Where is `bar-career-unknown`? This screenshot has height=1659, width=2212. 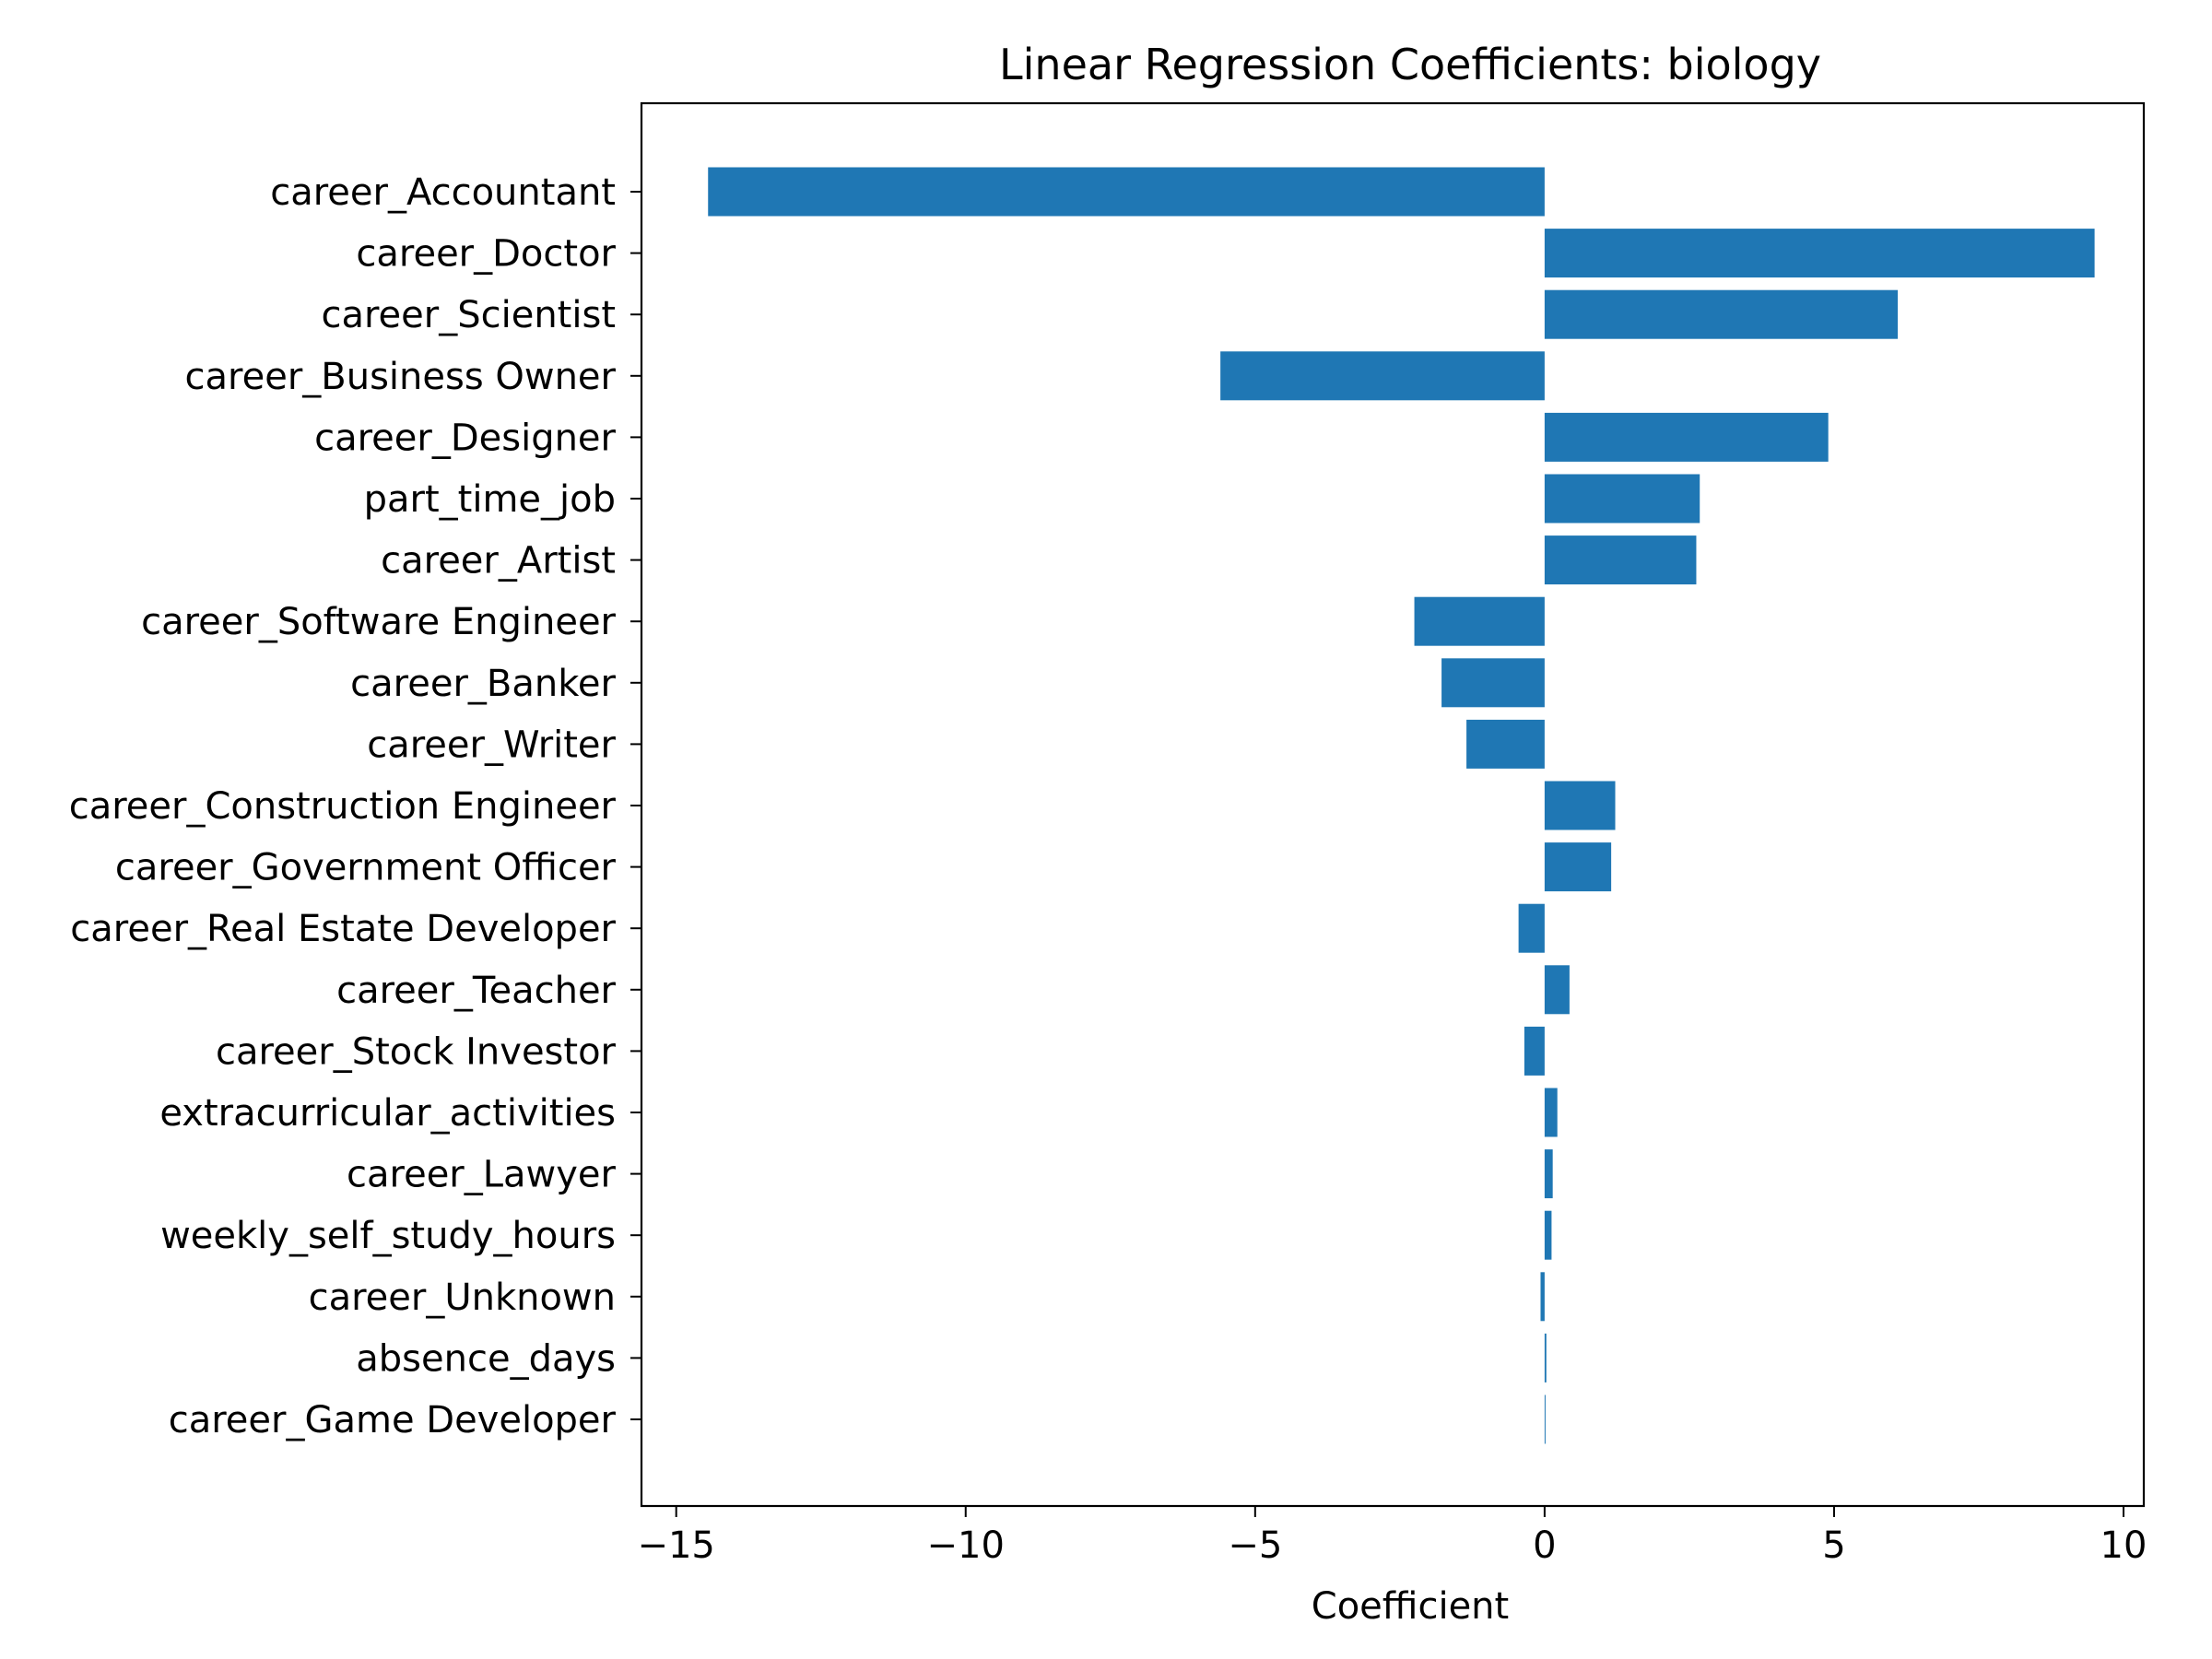 bar-career-unknown is located at coordinates (1542, 1297).